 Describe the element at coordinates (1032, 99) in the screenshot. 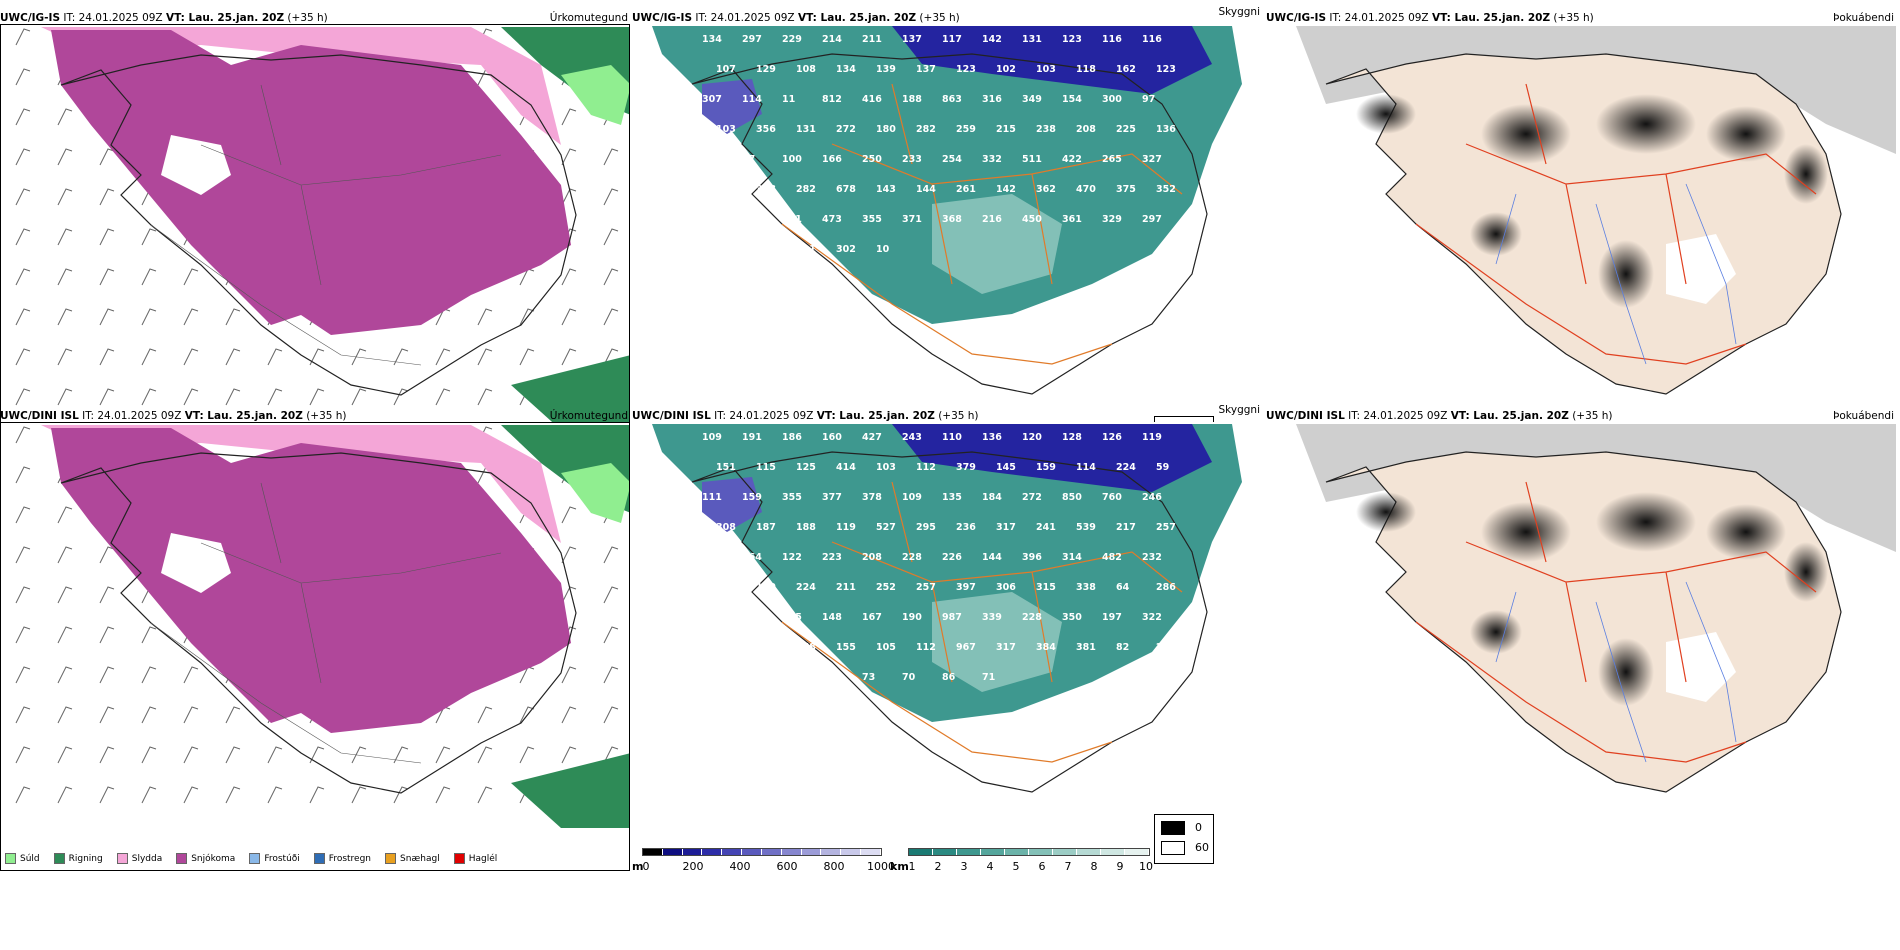

I see `cloud-base-label: 349` at that location.